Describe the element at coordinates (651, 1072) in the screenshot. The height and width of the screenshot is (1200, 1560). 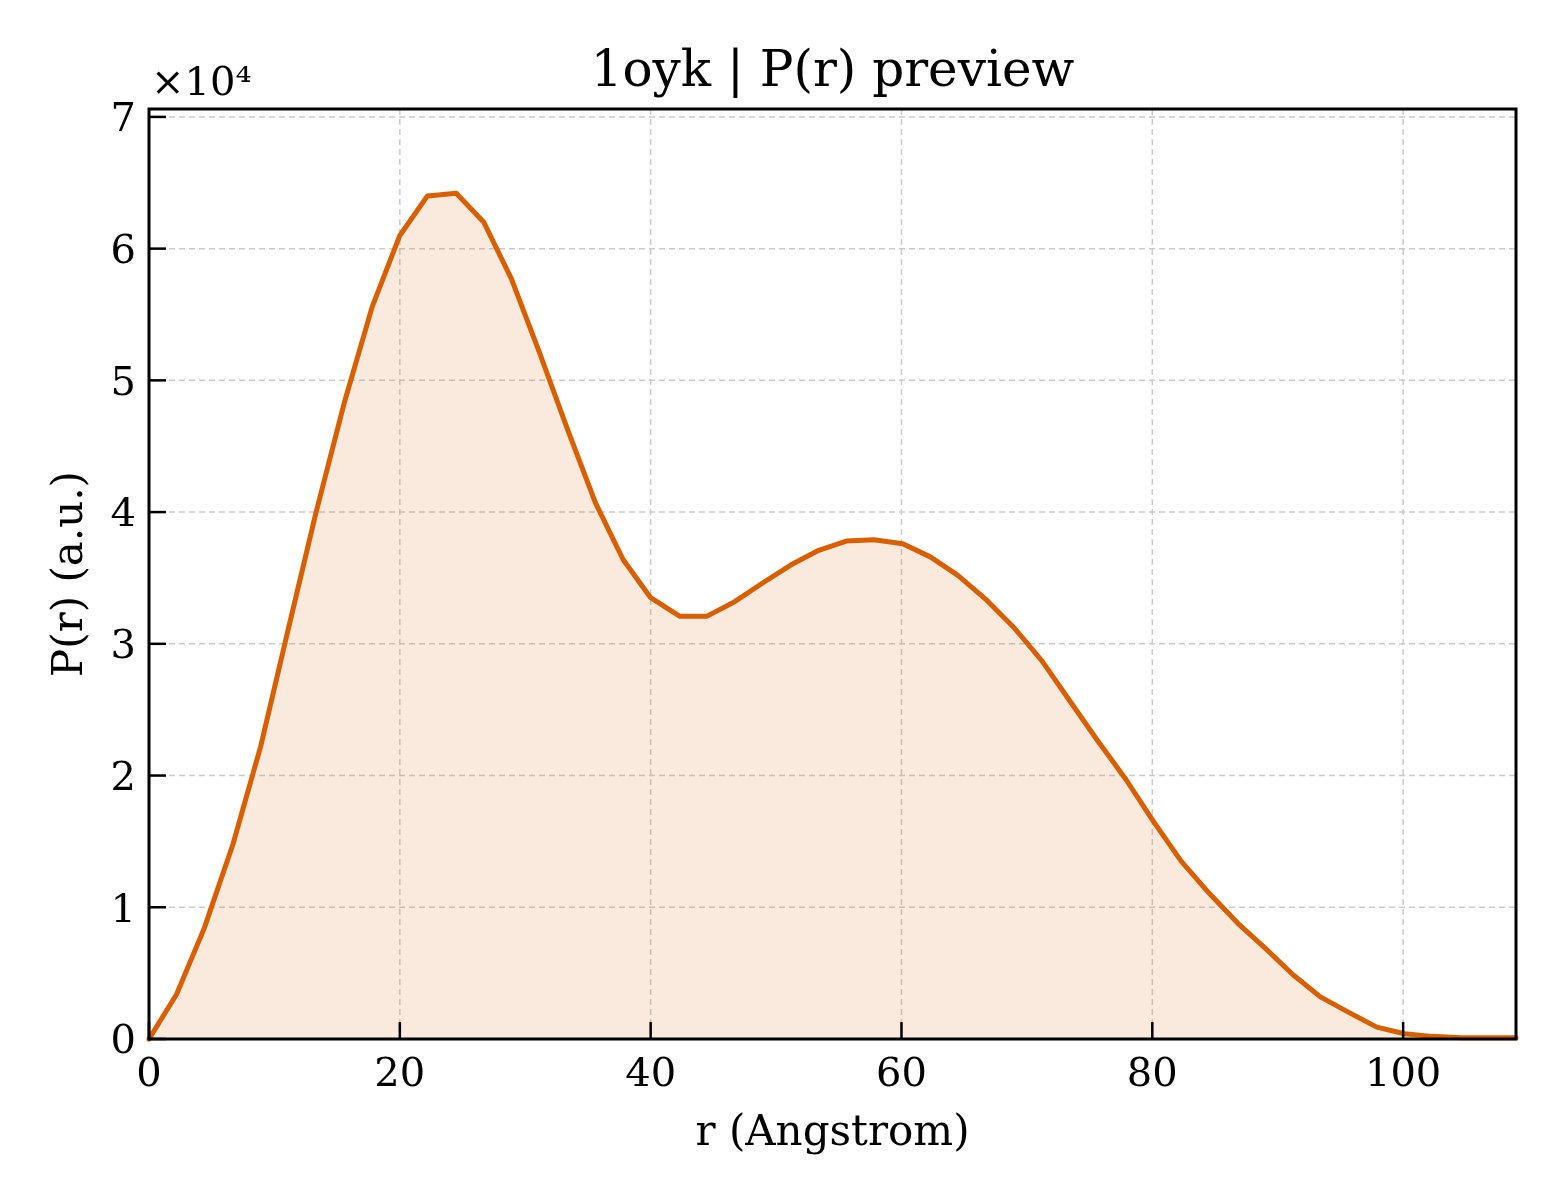
I see `x-tick-label: 40` at that location.